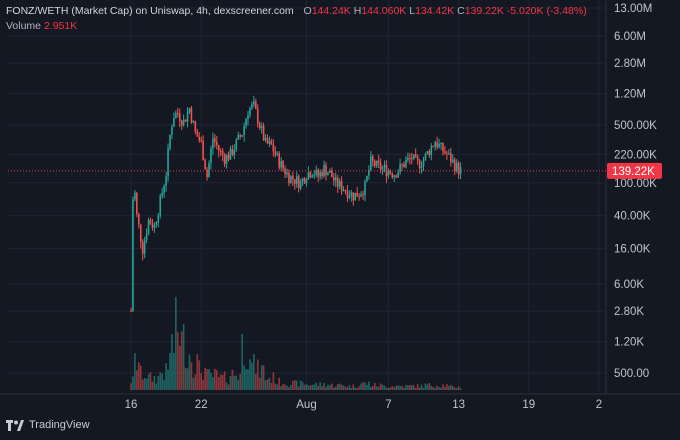 The width and height of the screenshot is (680, 440). What do you see at coordinates (630, 37) in the screenshot?
I see `y-tick-label: 6.00M` at bounding box center [630, 37].